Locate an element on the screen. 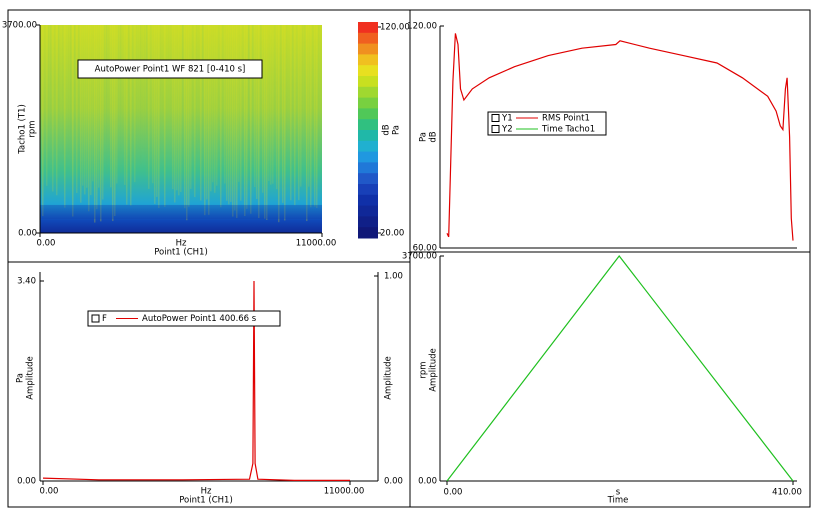 The image size is (818, 515). y-unit: rpm is located at coordinates (33, 128).